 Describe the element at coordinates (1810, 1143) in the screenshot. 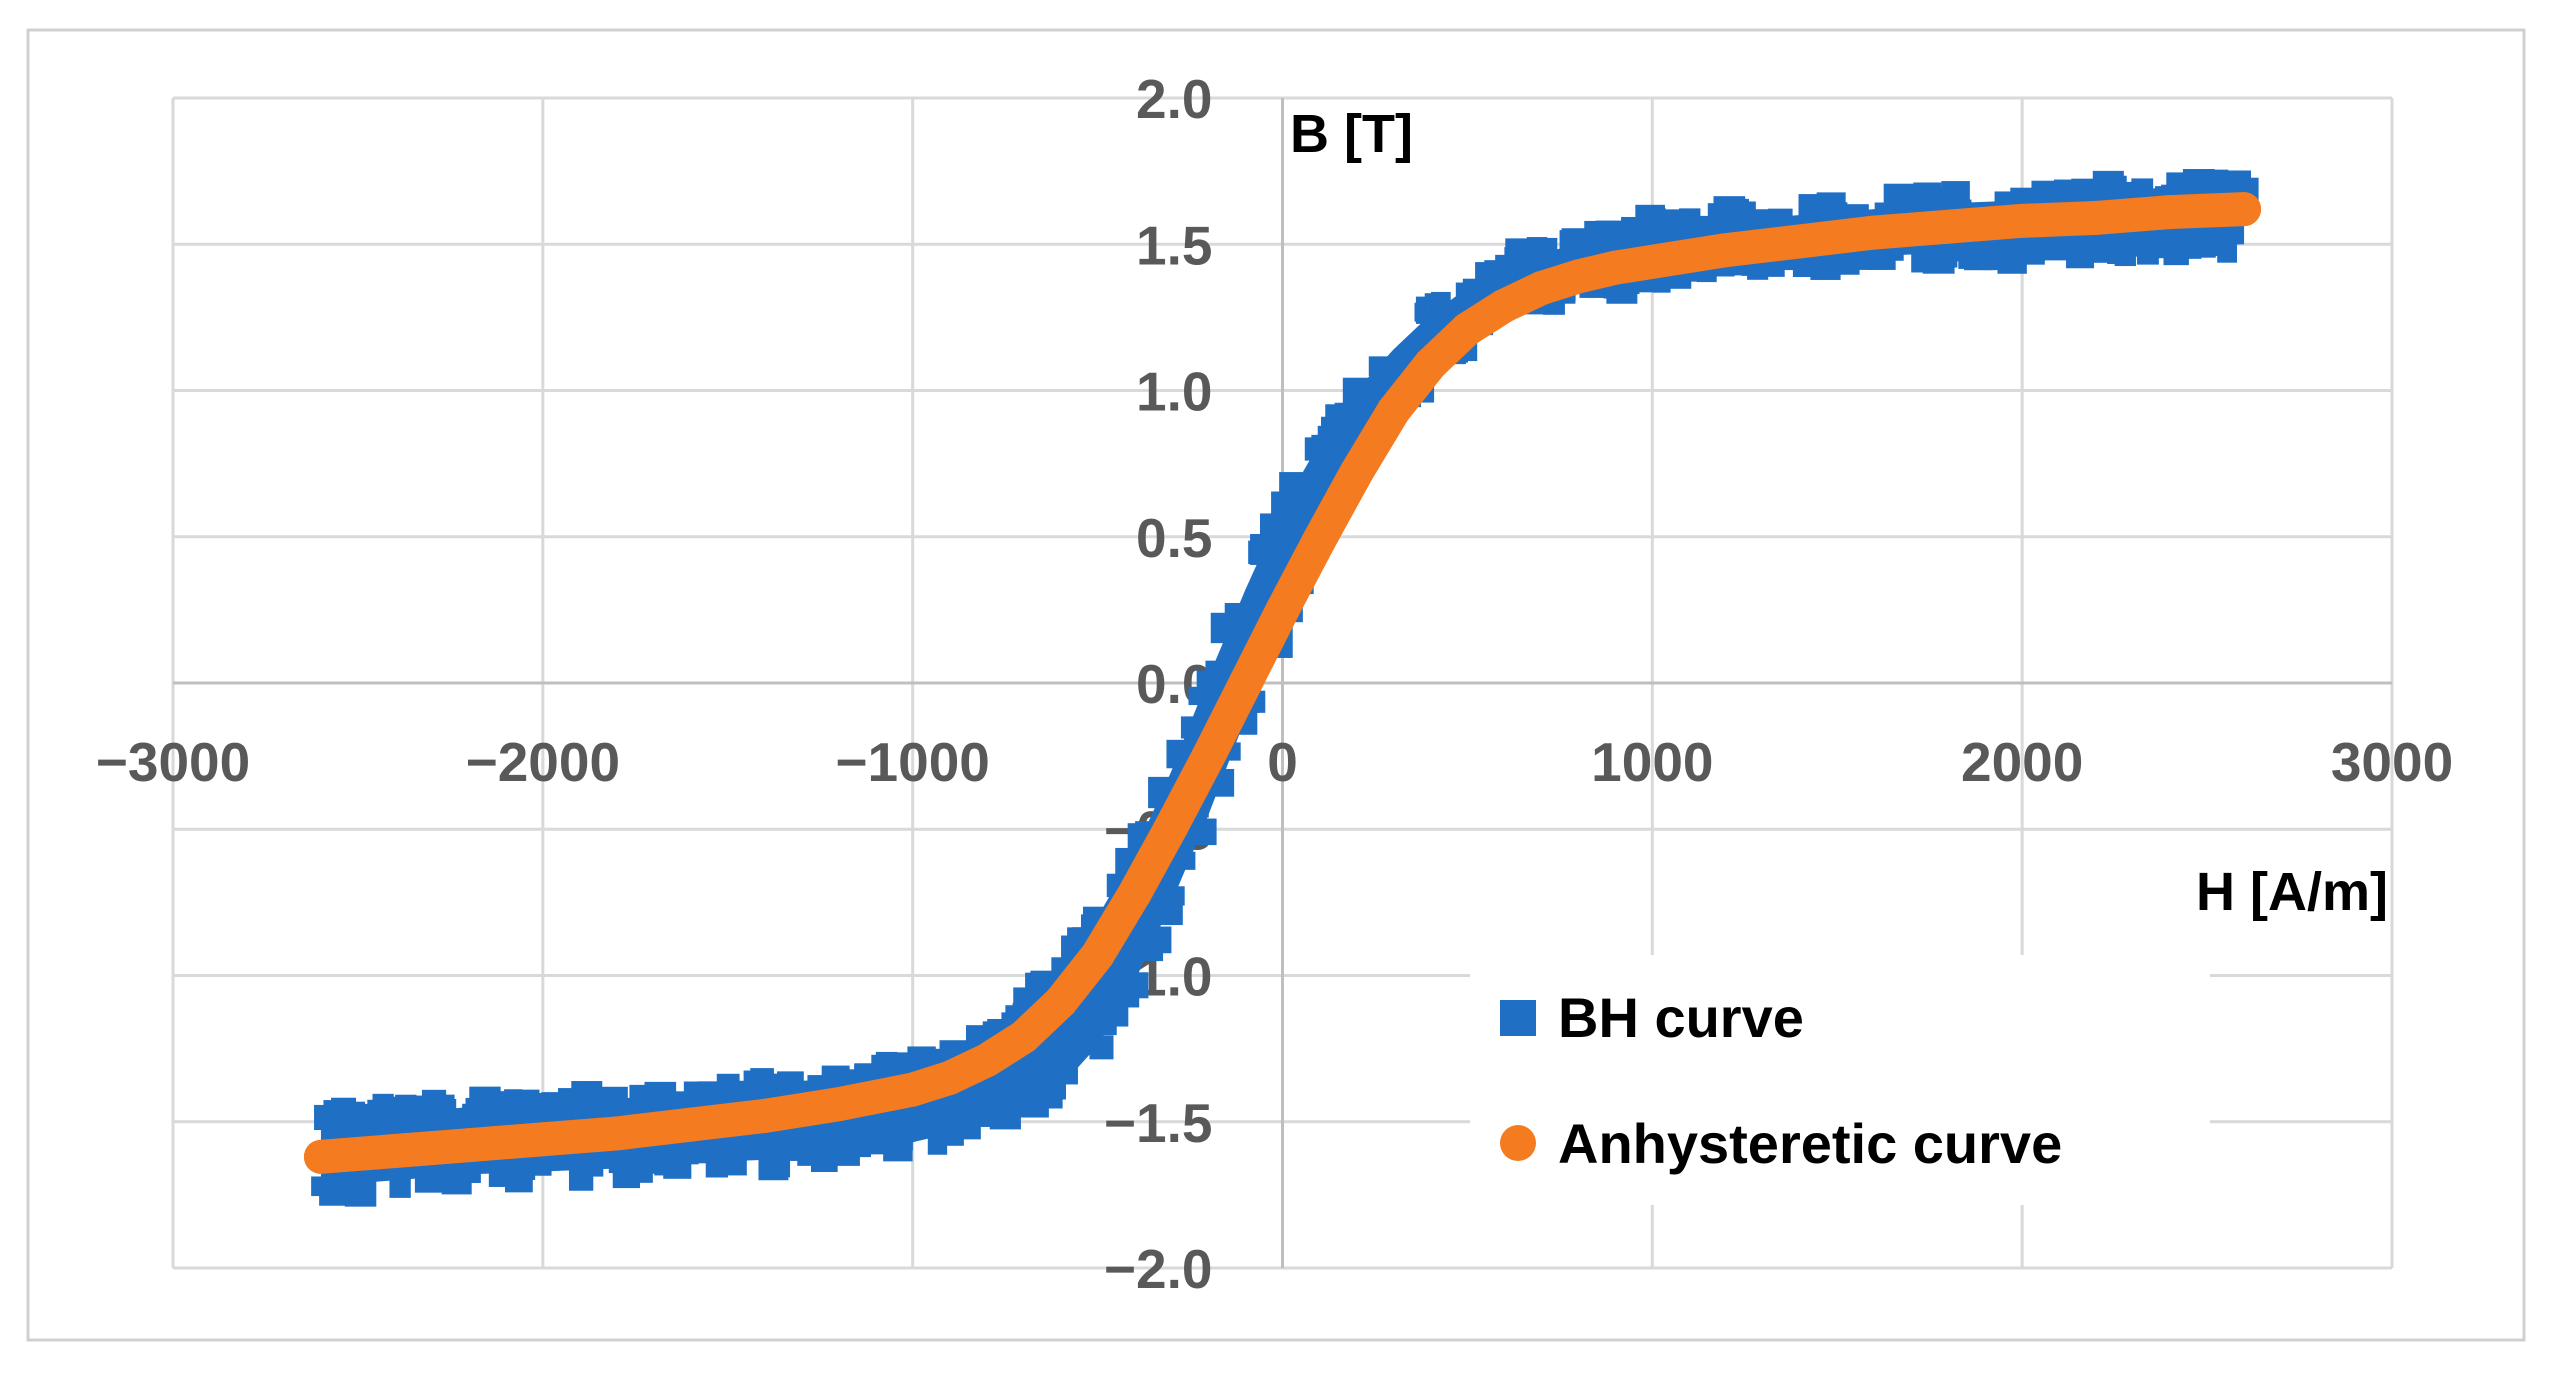

I see `legend-label-anhysteretic: Anhysteretic curve` at that location.